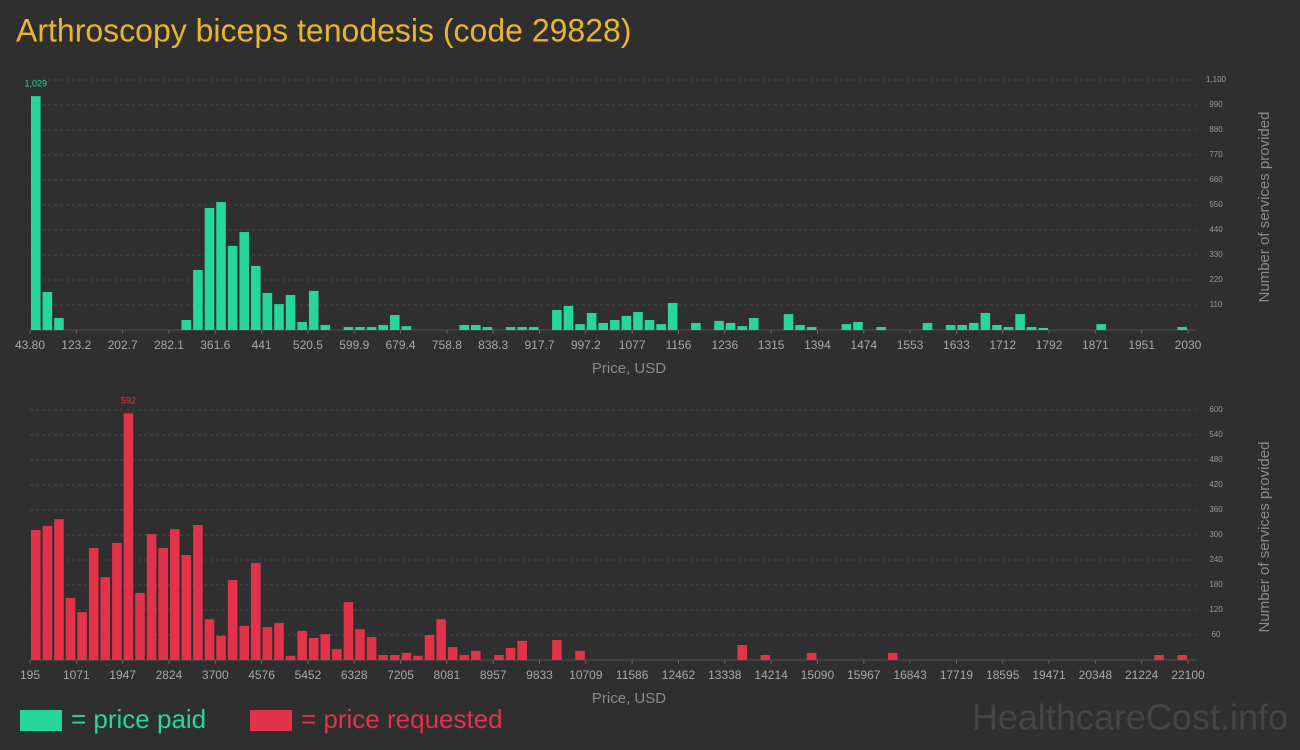 This screenshot has width=1300, height=750. What do you see at coordinates (1216, 204) in the screenshot?
I see `y-tick-label: 550` at bounding box center [1216, 204].